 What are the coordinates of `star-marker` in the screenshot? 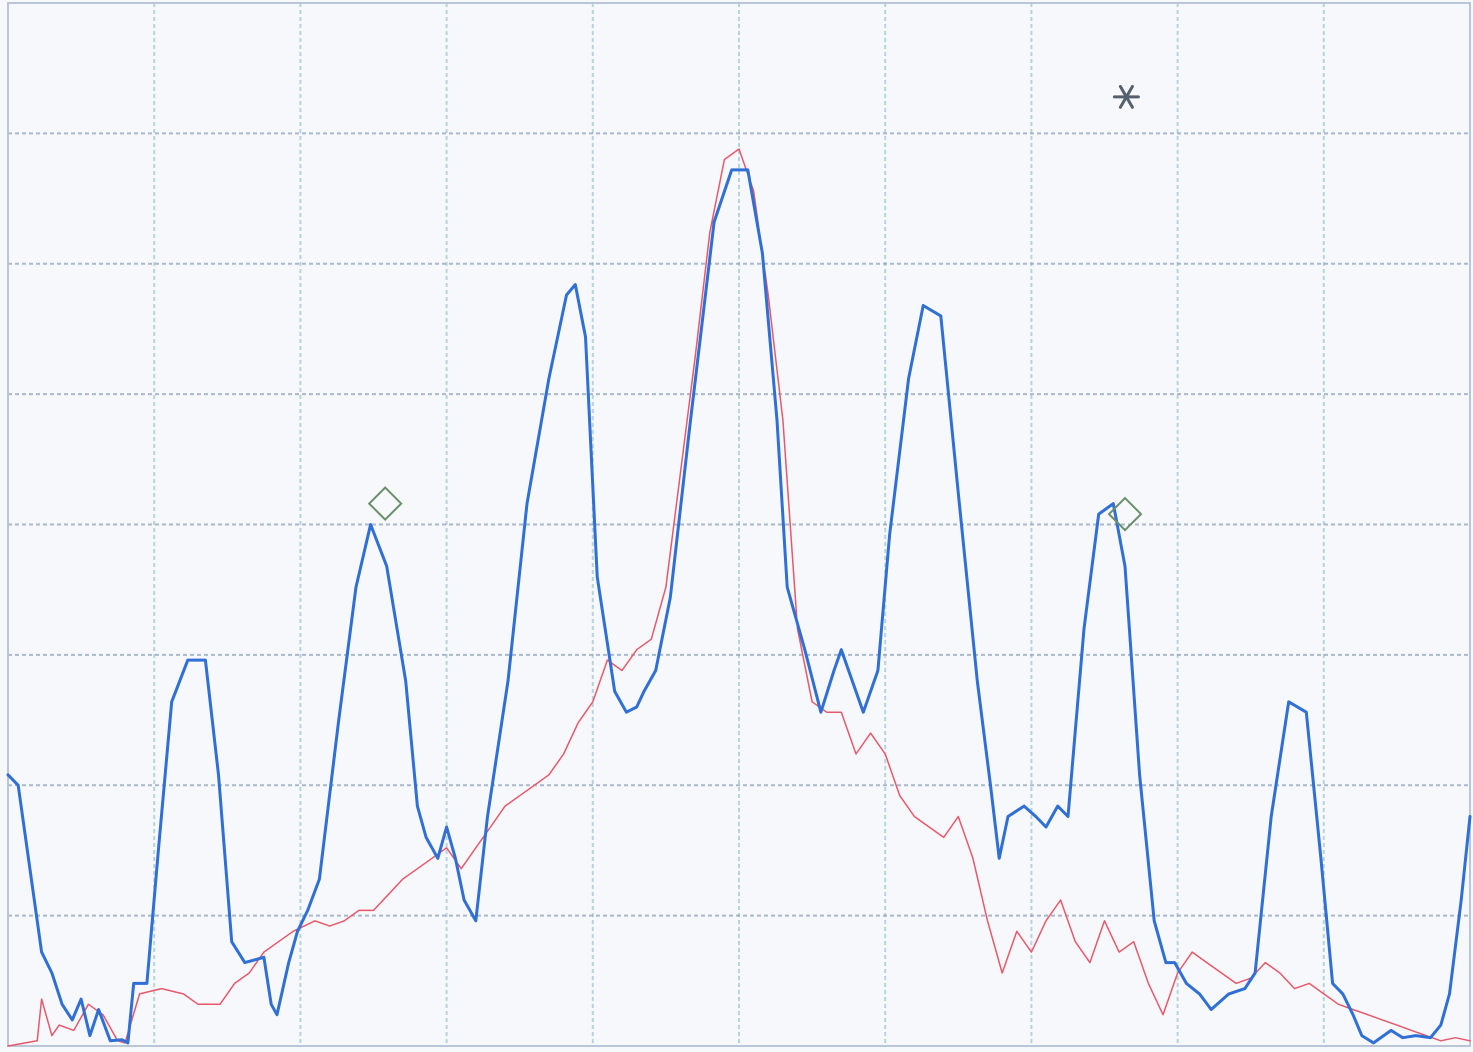 It's located at (1126, 97).